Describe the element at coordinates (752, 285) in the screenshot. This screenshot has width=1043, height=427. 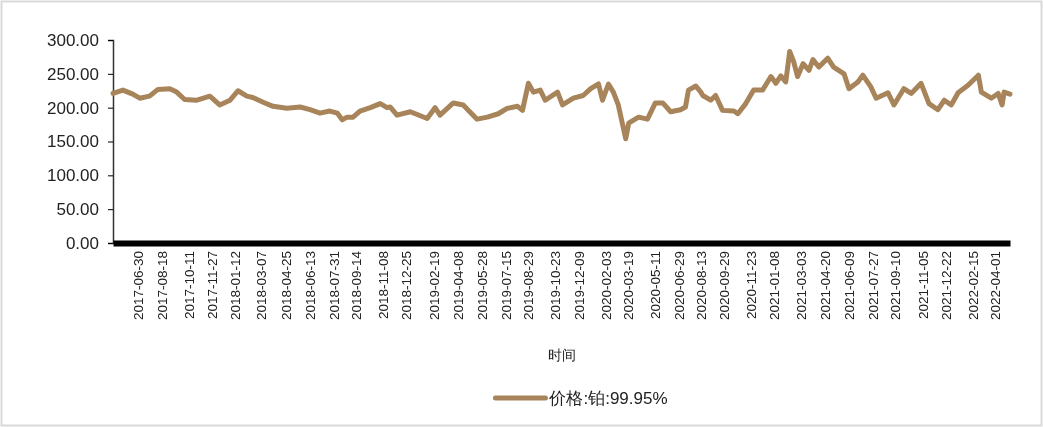
I see `x-tick-label: 2020-11-23` at that location.